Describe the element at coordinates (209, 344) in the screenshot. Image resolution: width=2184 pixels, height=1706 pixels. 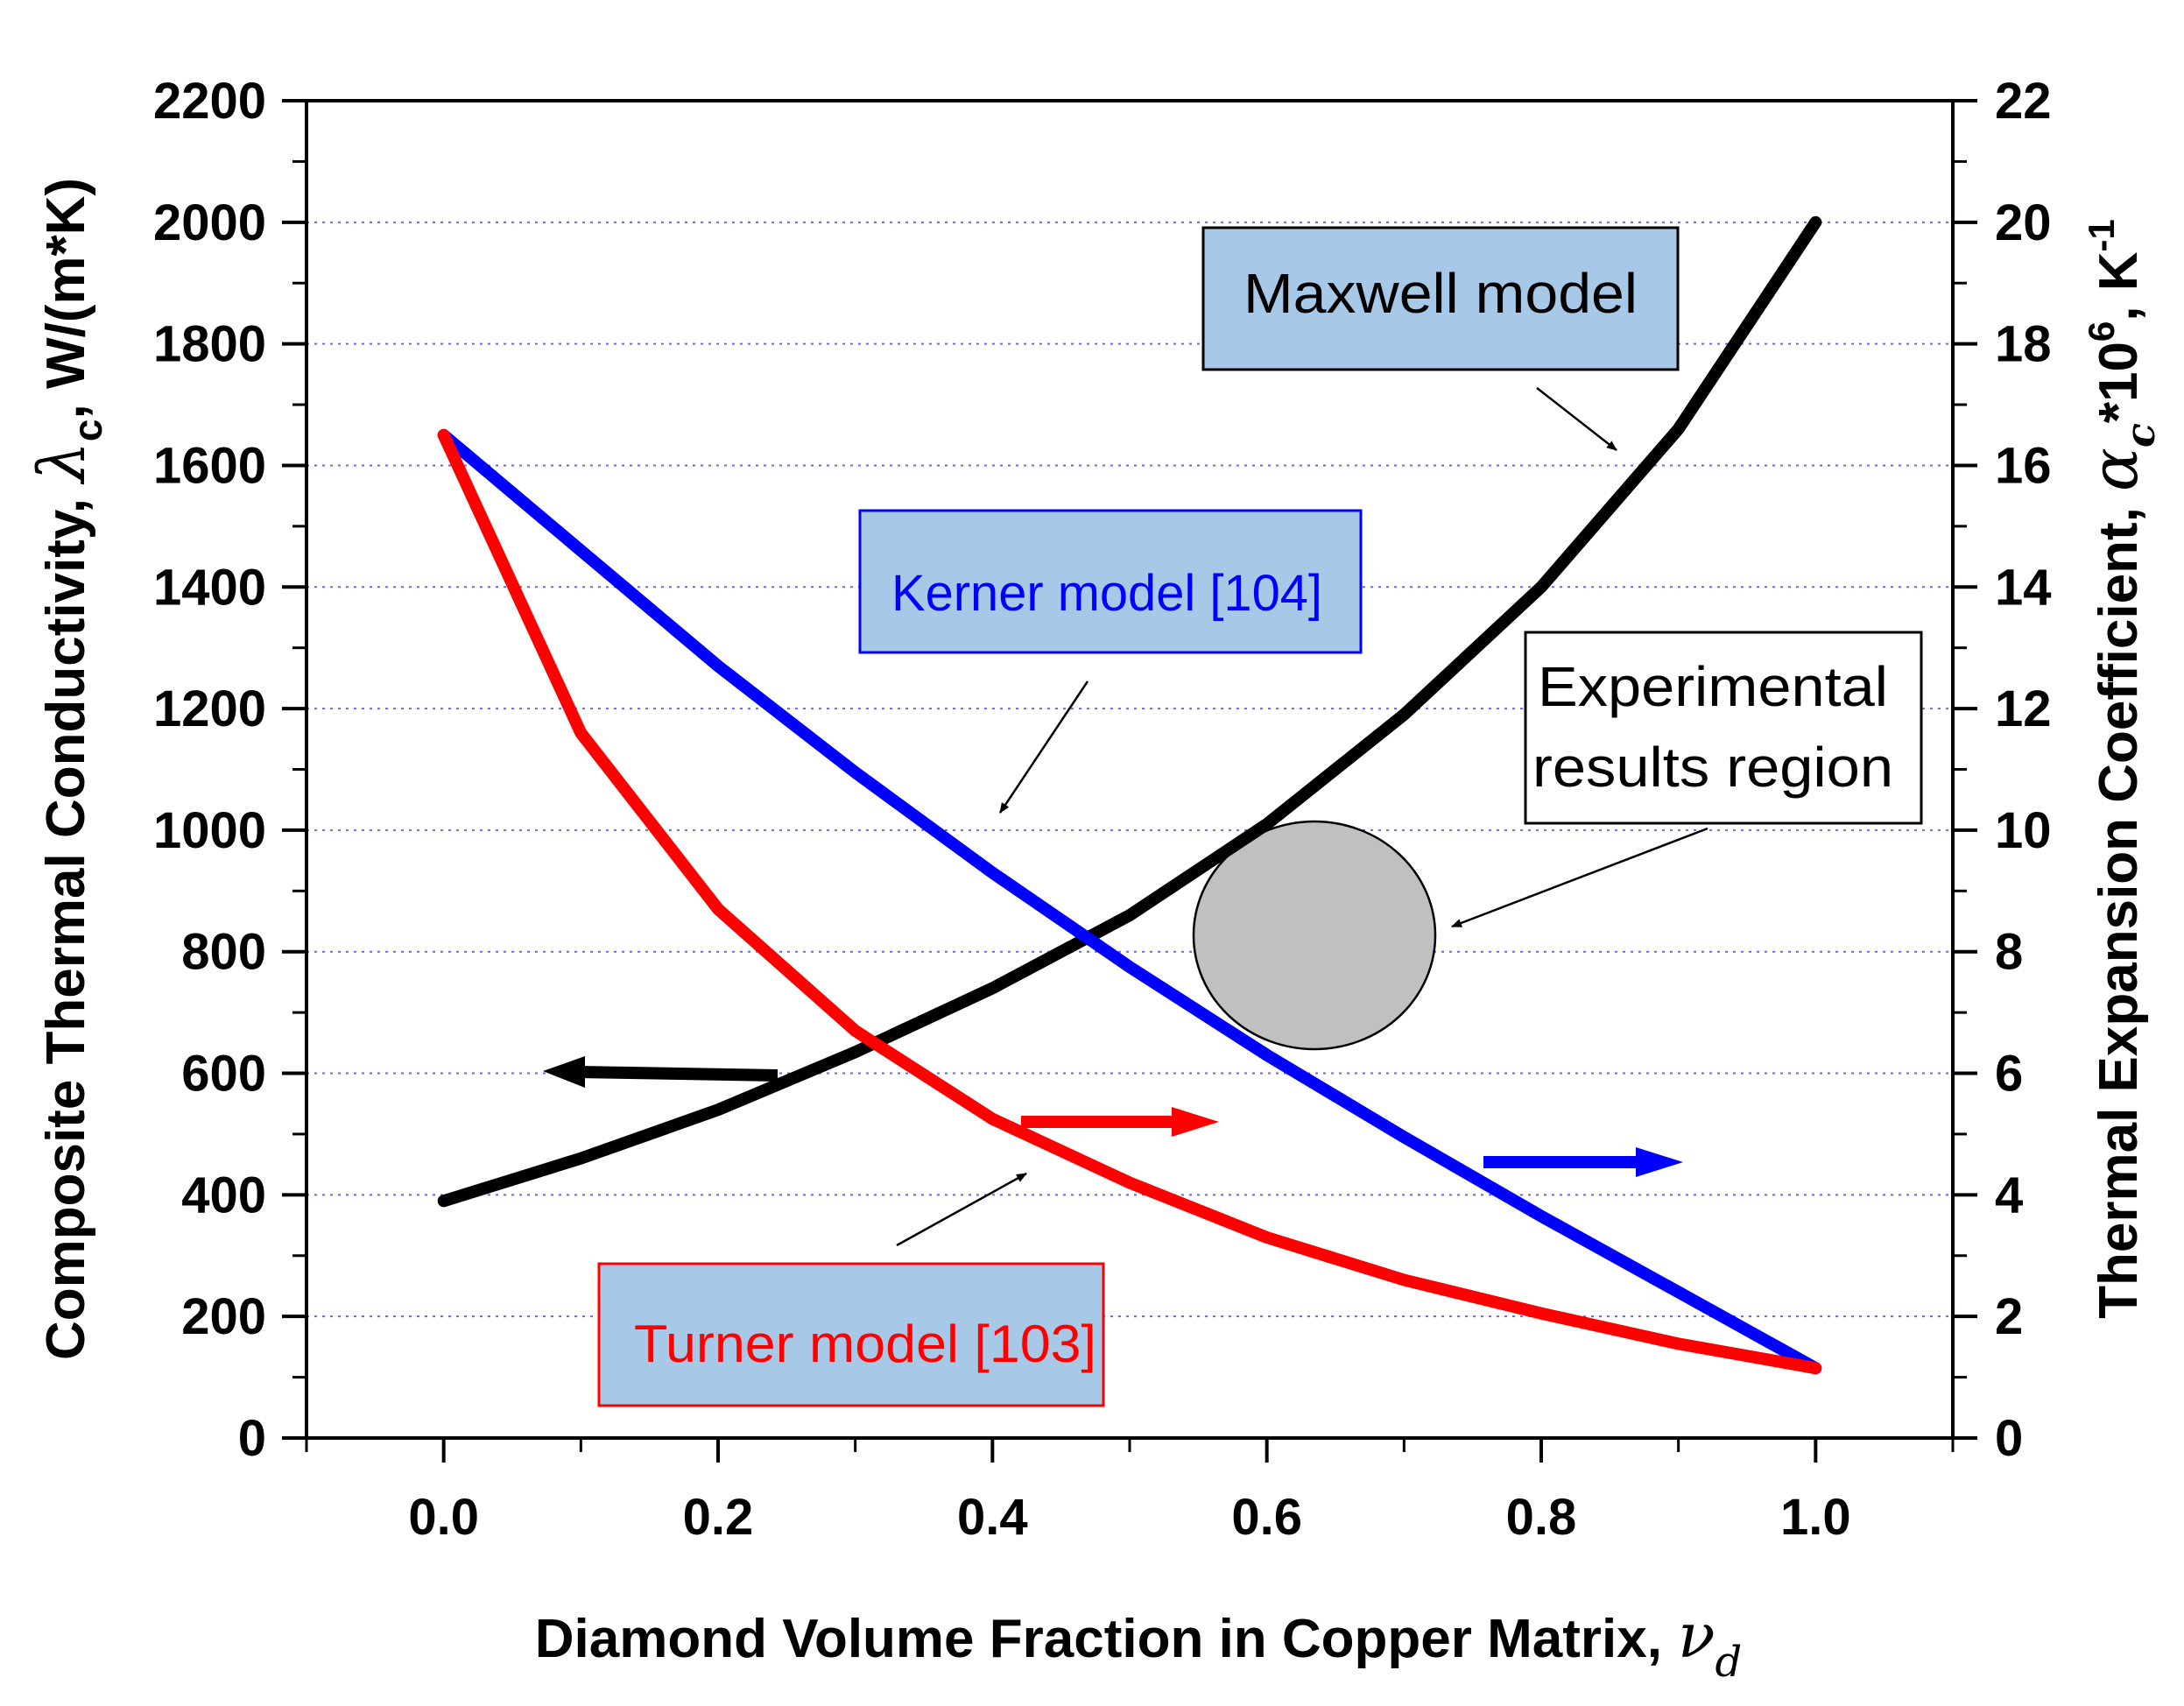
I see `y-left-tick-label: 1800` at that location.